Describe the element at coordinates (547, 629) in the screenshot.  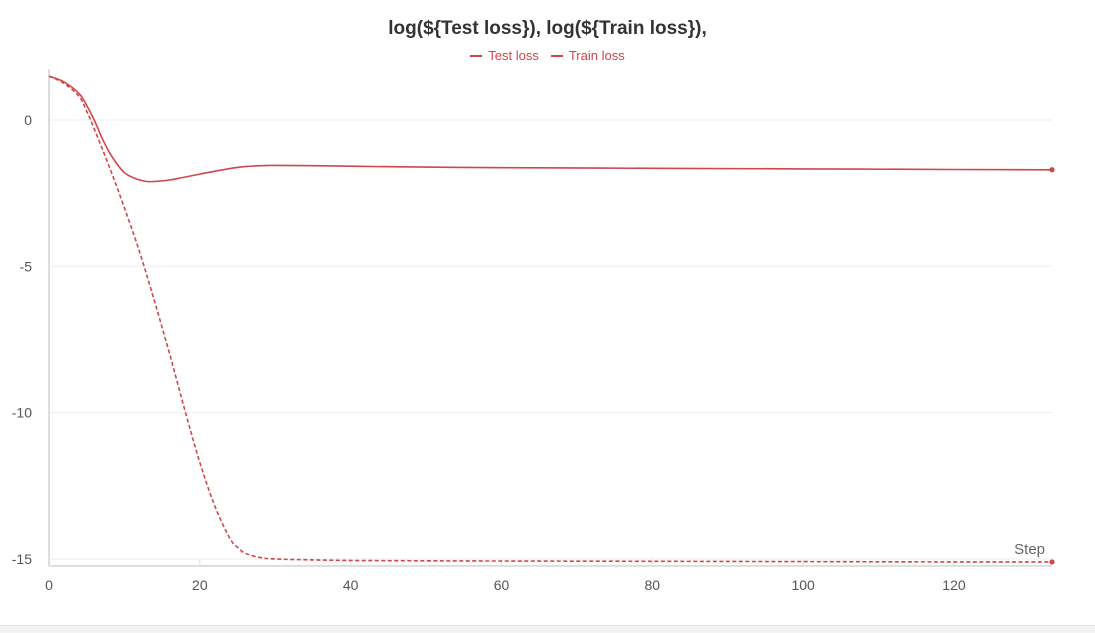
I see `footer-bar` at that location.